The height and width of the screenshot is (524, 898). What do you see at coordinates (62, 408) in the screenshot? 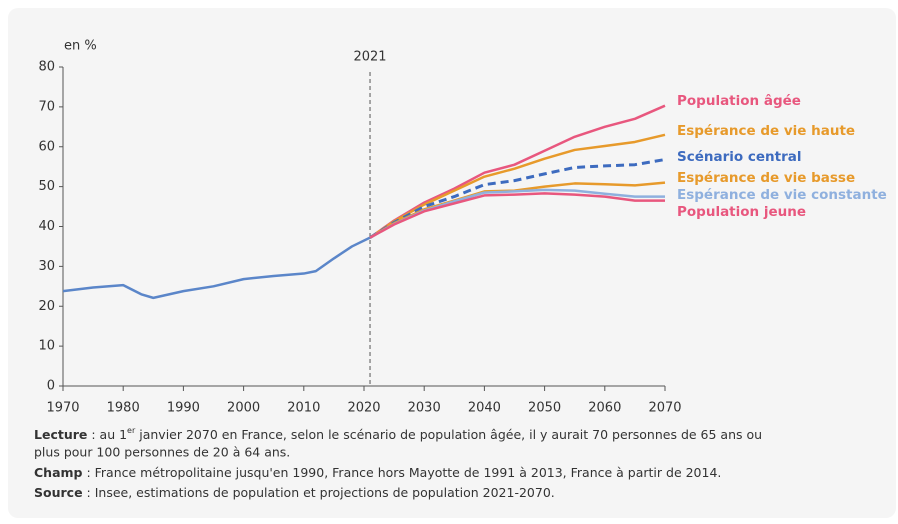
I see `x-tick-label: 1970` at bounding box center [62, 408].